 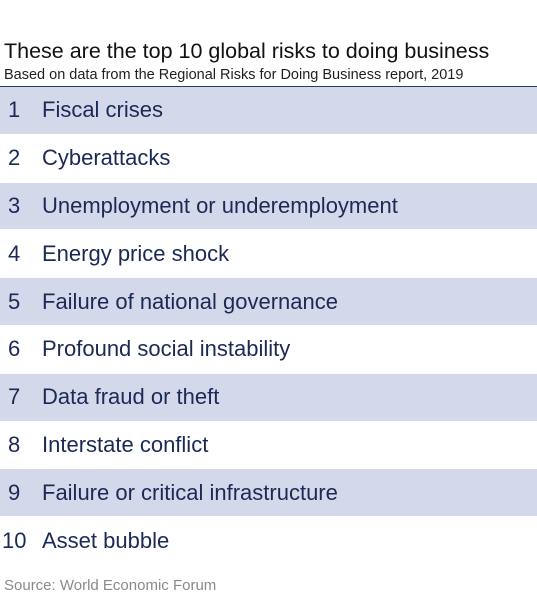 I want to click on table-row: 6 Profound social instability, so click(x=268, y=349).